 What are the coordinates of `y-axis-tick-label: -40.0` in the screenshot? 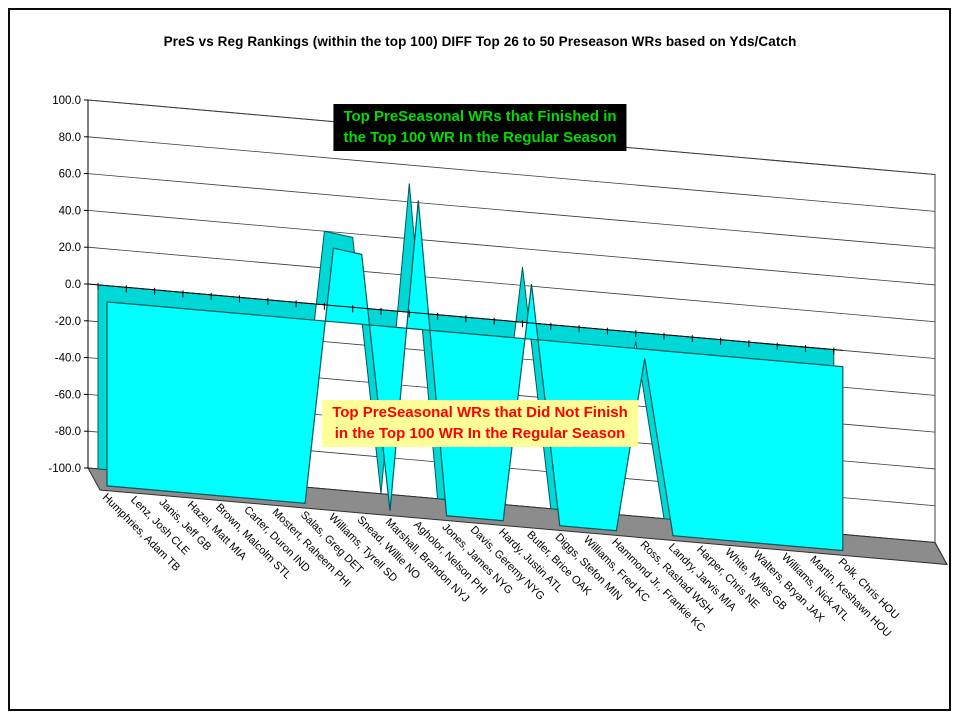 It's located at (68, 359).